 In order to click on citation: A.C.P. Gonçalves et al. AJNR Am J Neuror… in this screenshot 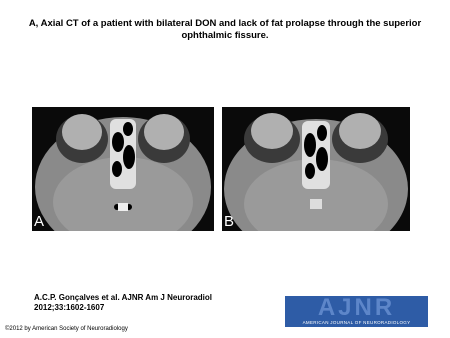, I will do `click(123, 303)`.